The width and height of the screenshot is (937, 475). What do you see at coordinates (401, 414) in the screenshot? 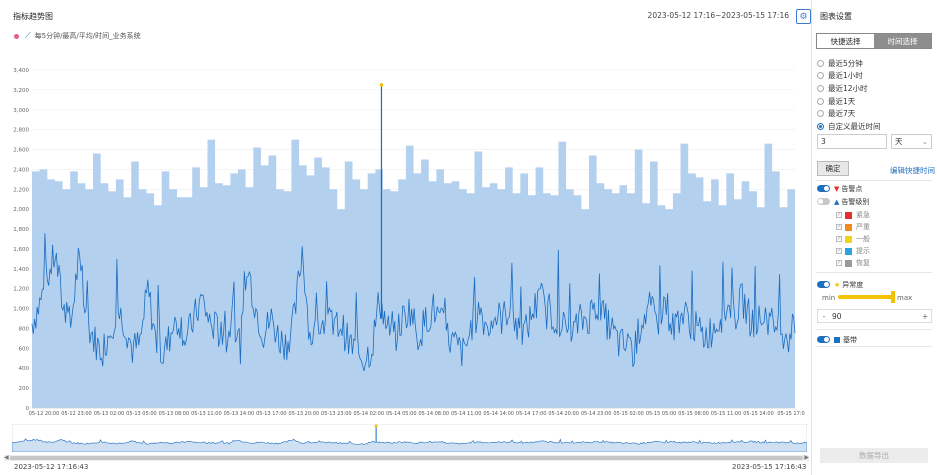
I see `x-tick-label: 05-14 05:00` at bounding box center [401, 414].